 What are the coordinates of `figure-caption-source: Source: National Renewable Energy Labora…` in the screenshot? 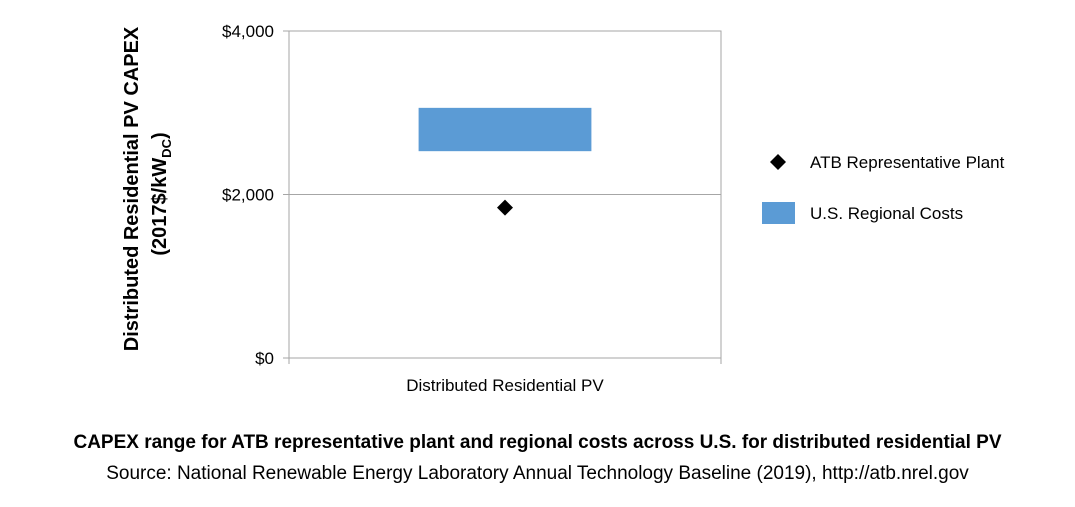 It's located at (537, 473).